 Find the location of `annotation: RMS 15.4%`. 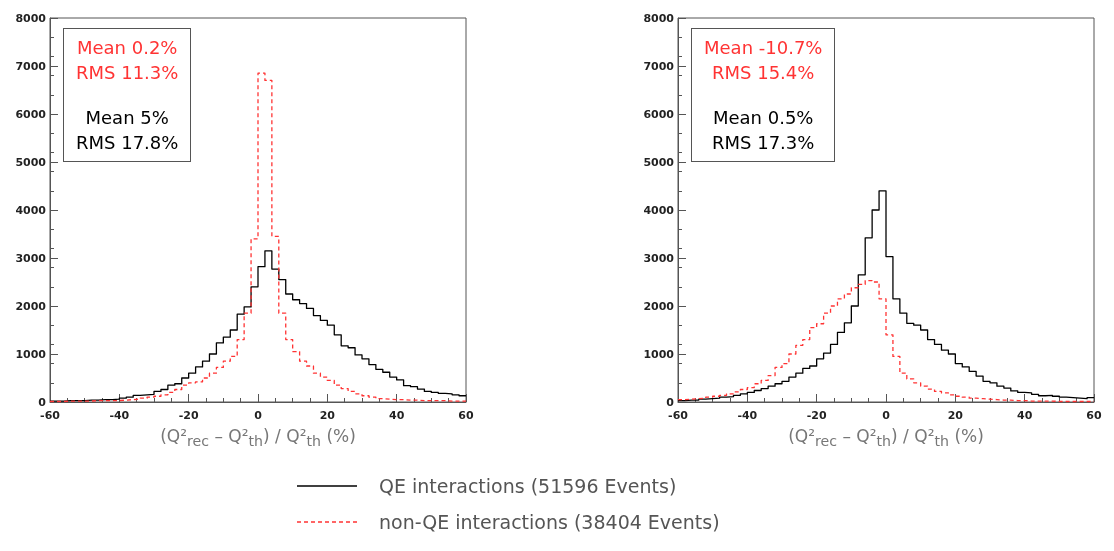

annotation: RMS 15.4% is located at coordinates (763, 73).